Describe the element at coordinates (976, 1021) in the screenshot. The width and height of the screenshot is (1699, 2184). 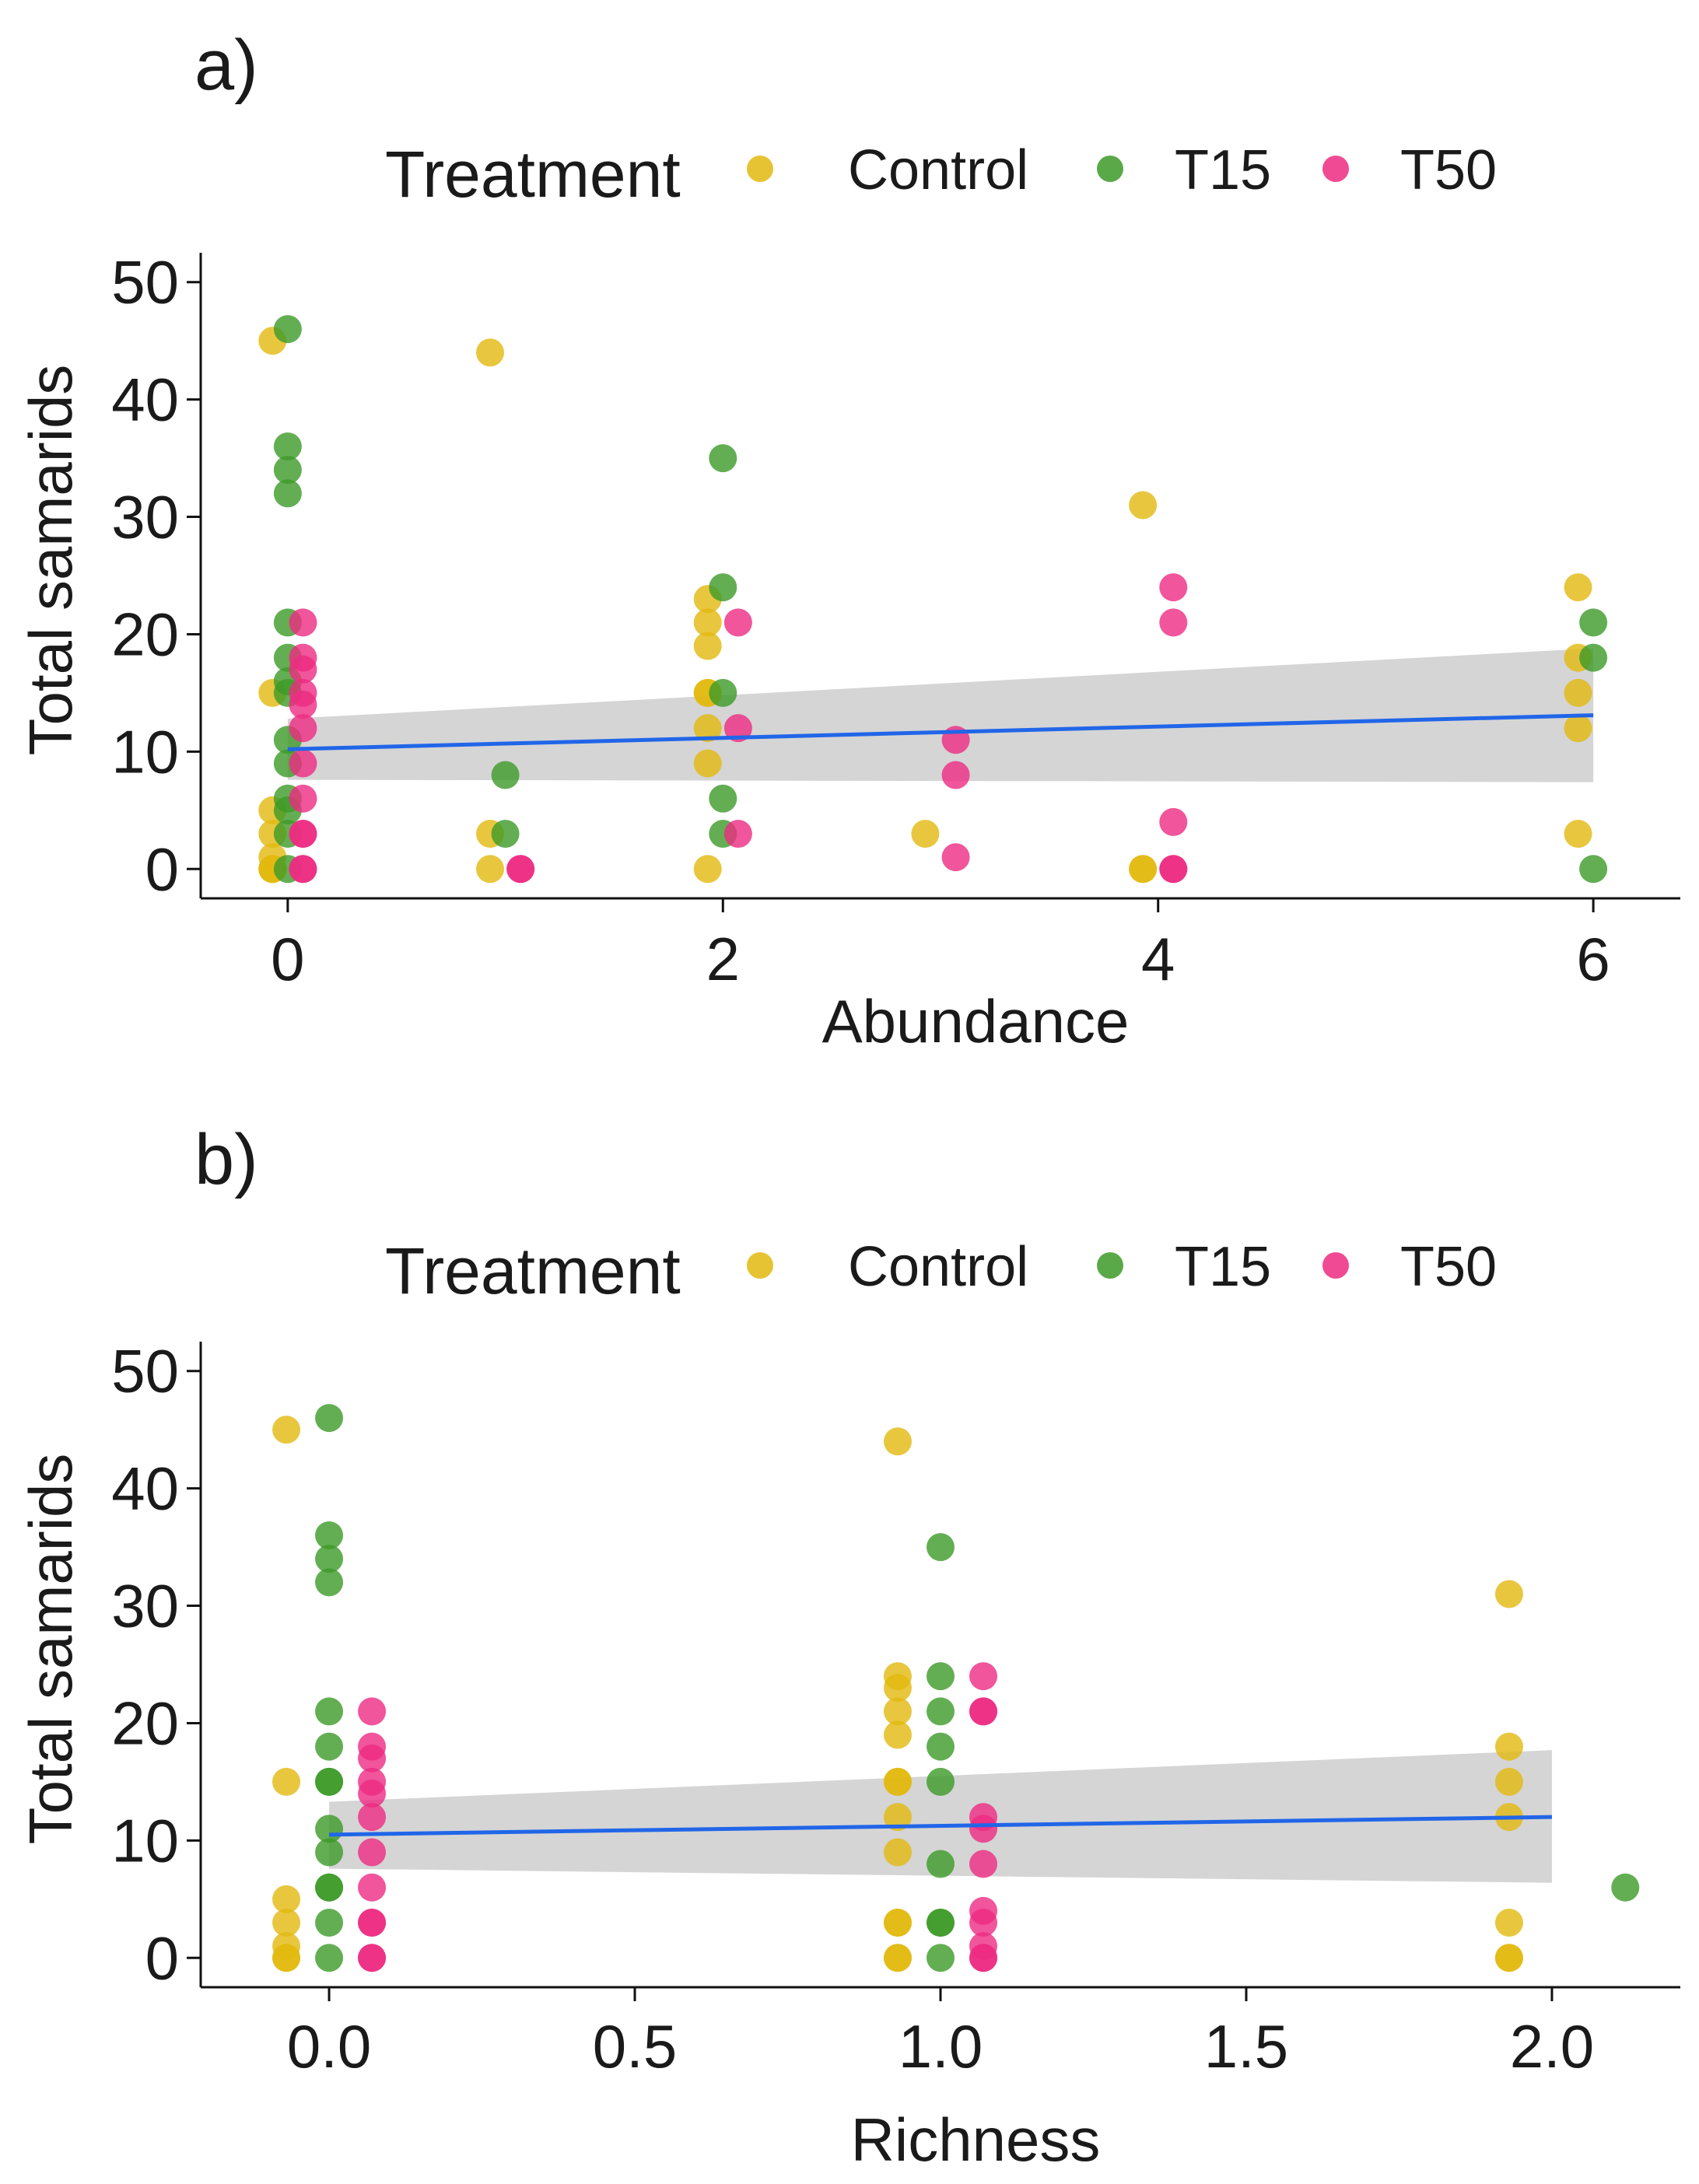
I see `x-axis-title: Abundance` at that location.